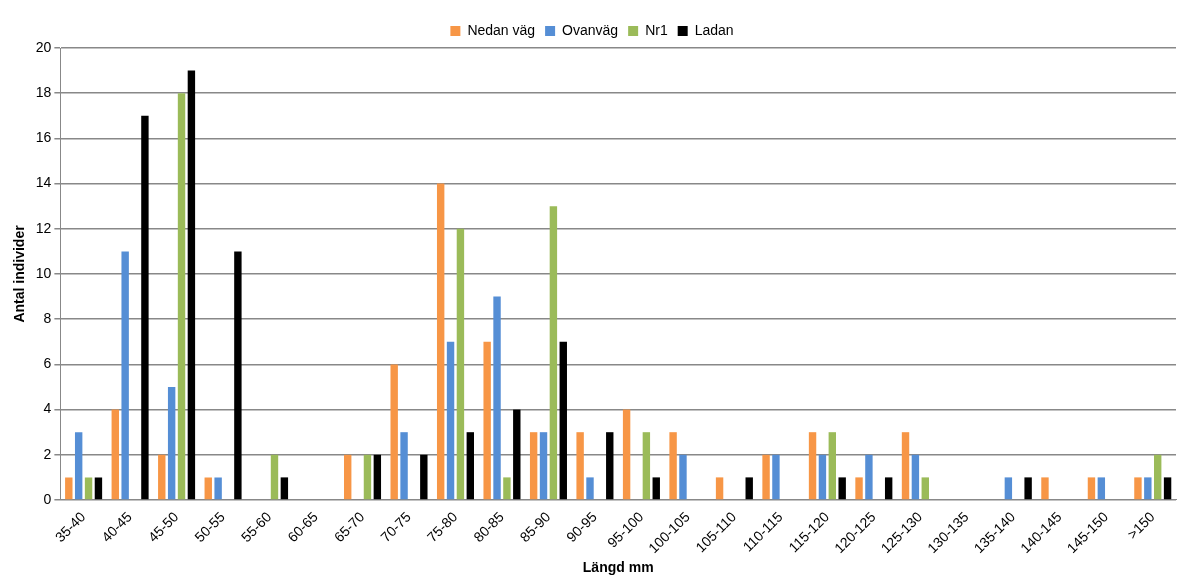  Describe the element at coordinates (43, 46) in the screenshot. I see `y-tick-label: 20` at that location.